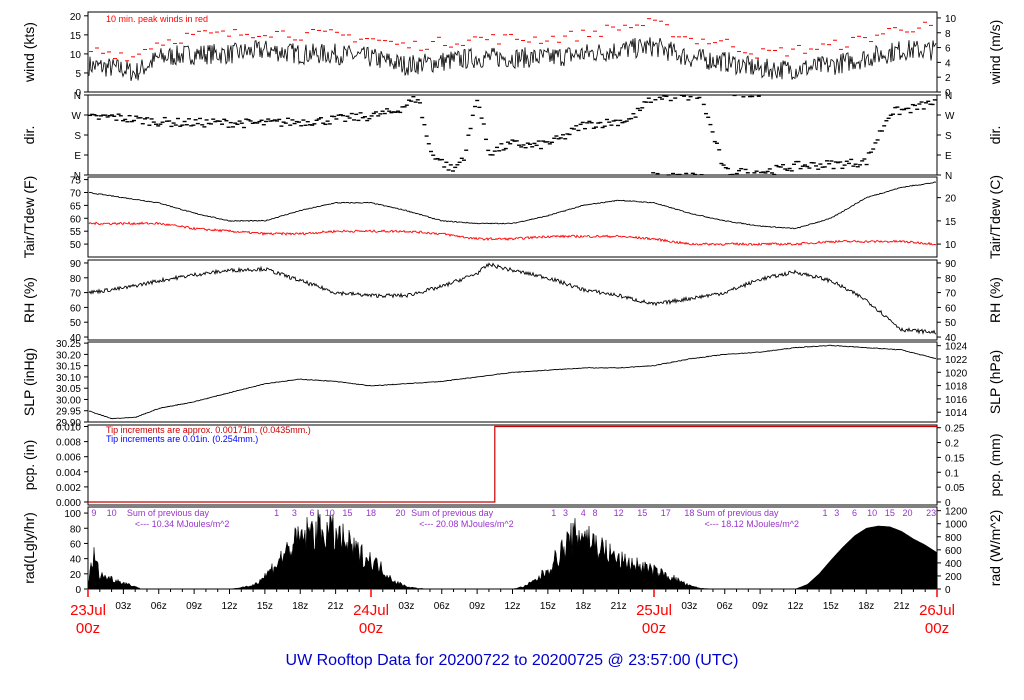 The width and height of the screenshot is (1024, 700). I want to click on y-tick-label-right: 70, so click(951, 294).